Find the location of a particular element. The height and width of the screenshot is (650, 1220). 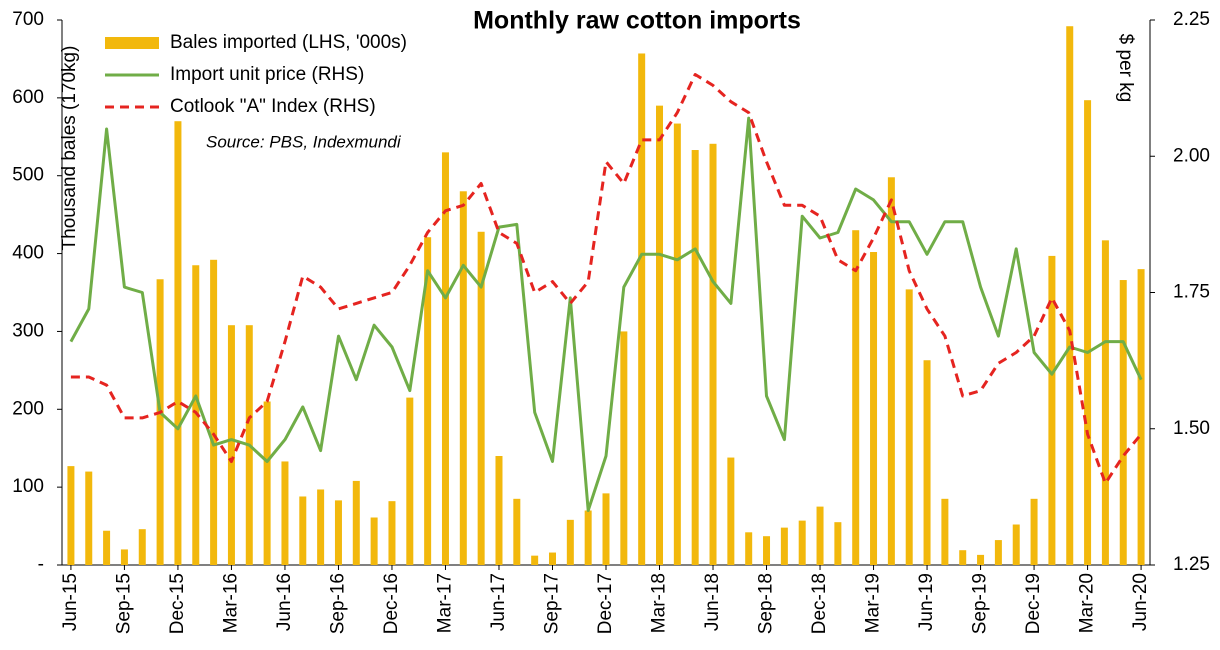

x-tick-label: Sep-19 is located at coordinates (980, 603).